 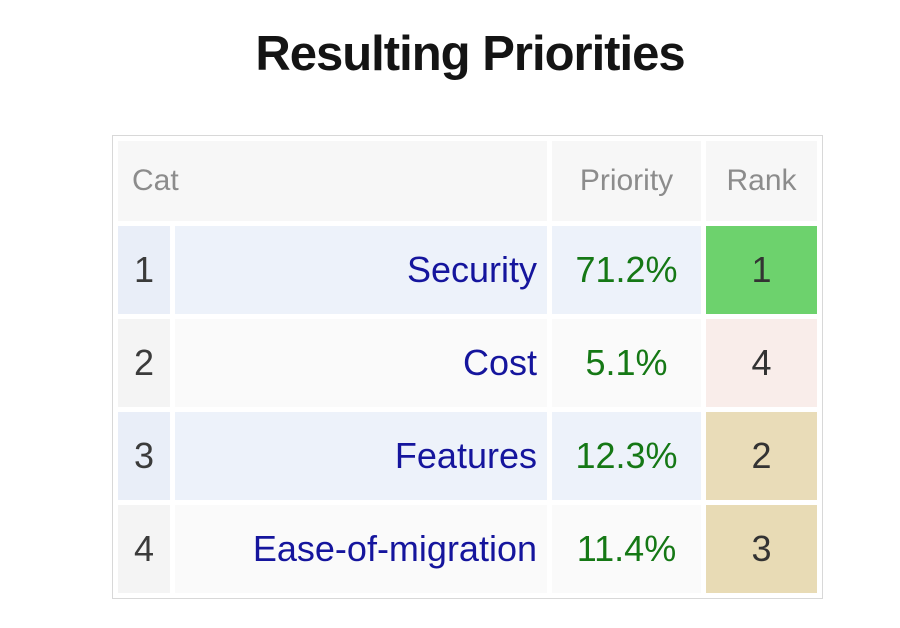 I want to click on table-row: 2 Cost 5.1% 4, so click(x=467, y=363).